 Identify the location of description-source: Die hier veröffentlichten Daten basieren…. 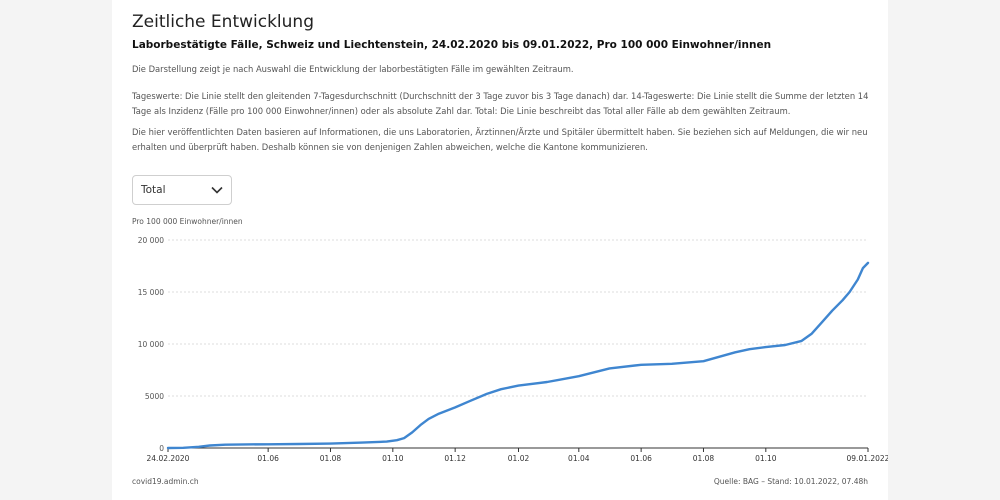
(500, 139).